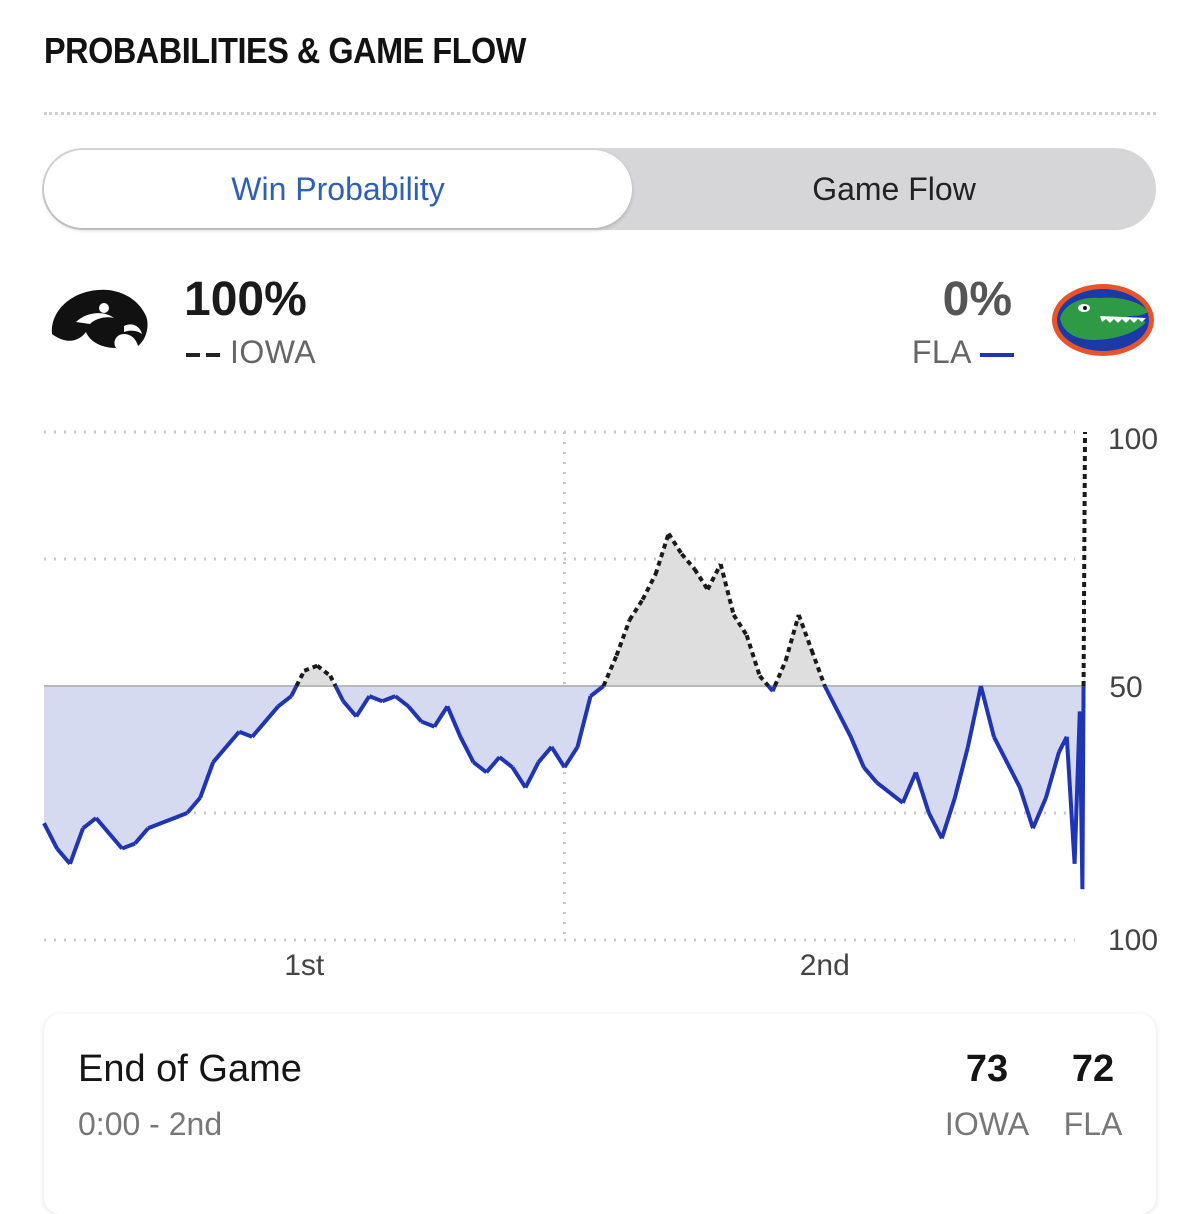 The width and height of the screenshot is (1200, 1214). I want to click on chart-toggle: Game Flow Win Probability, so click(599, 189).